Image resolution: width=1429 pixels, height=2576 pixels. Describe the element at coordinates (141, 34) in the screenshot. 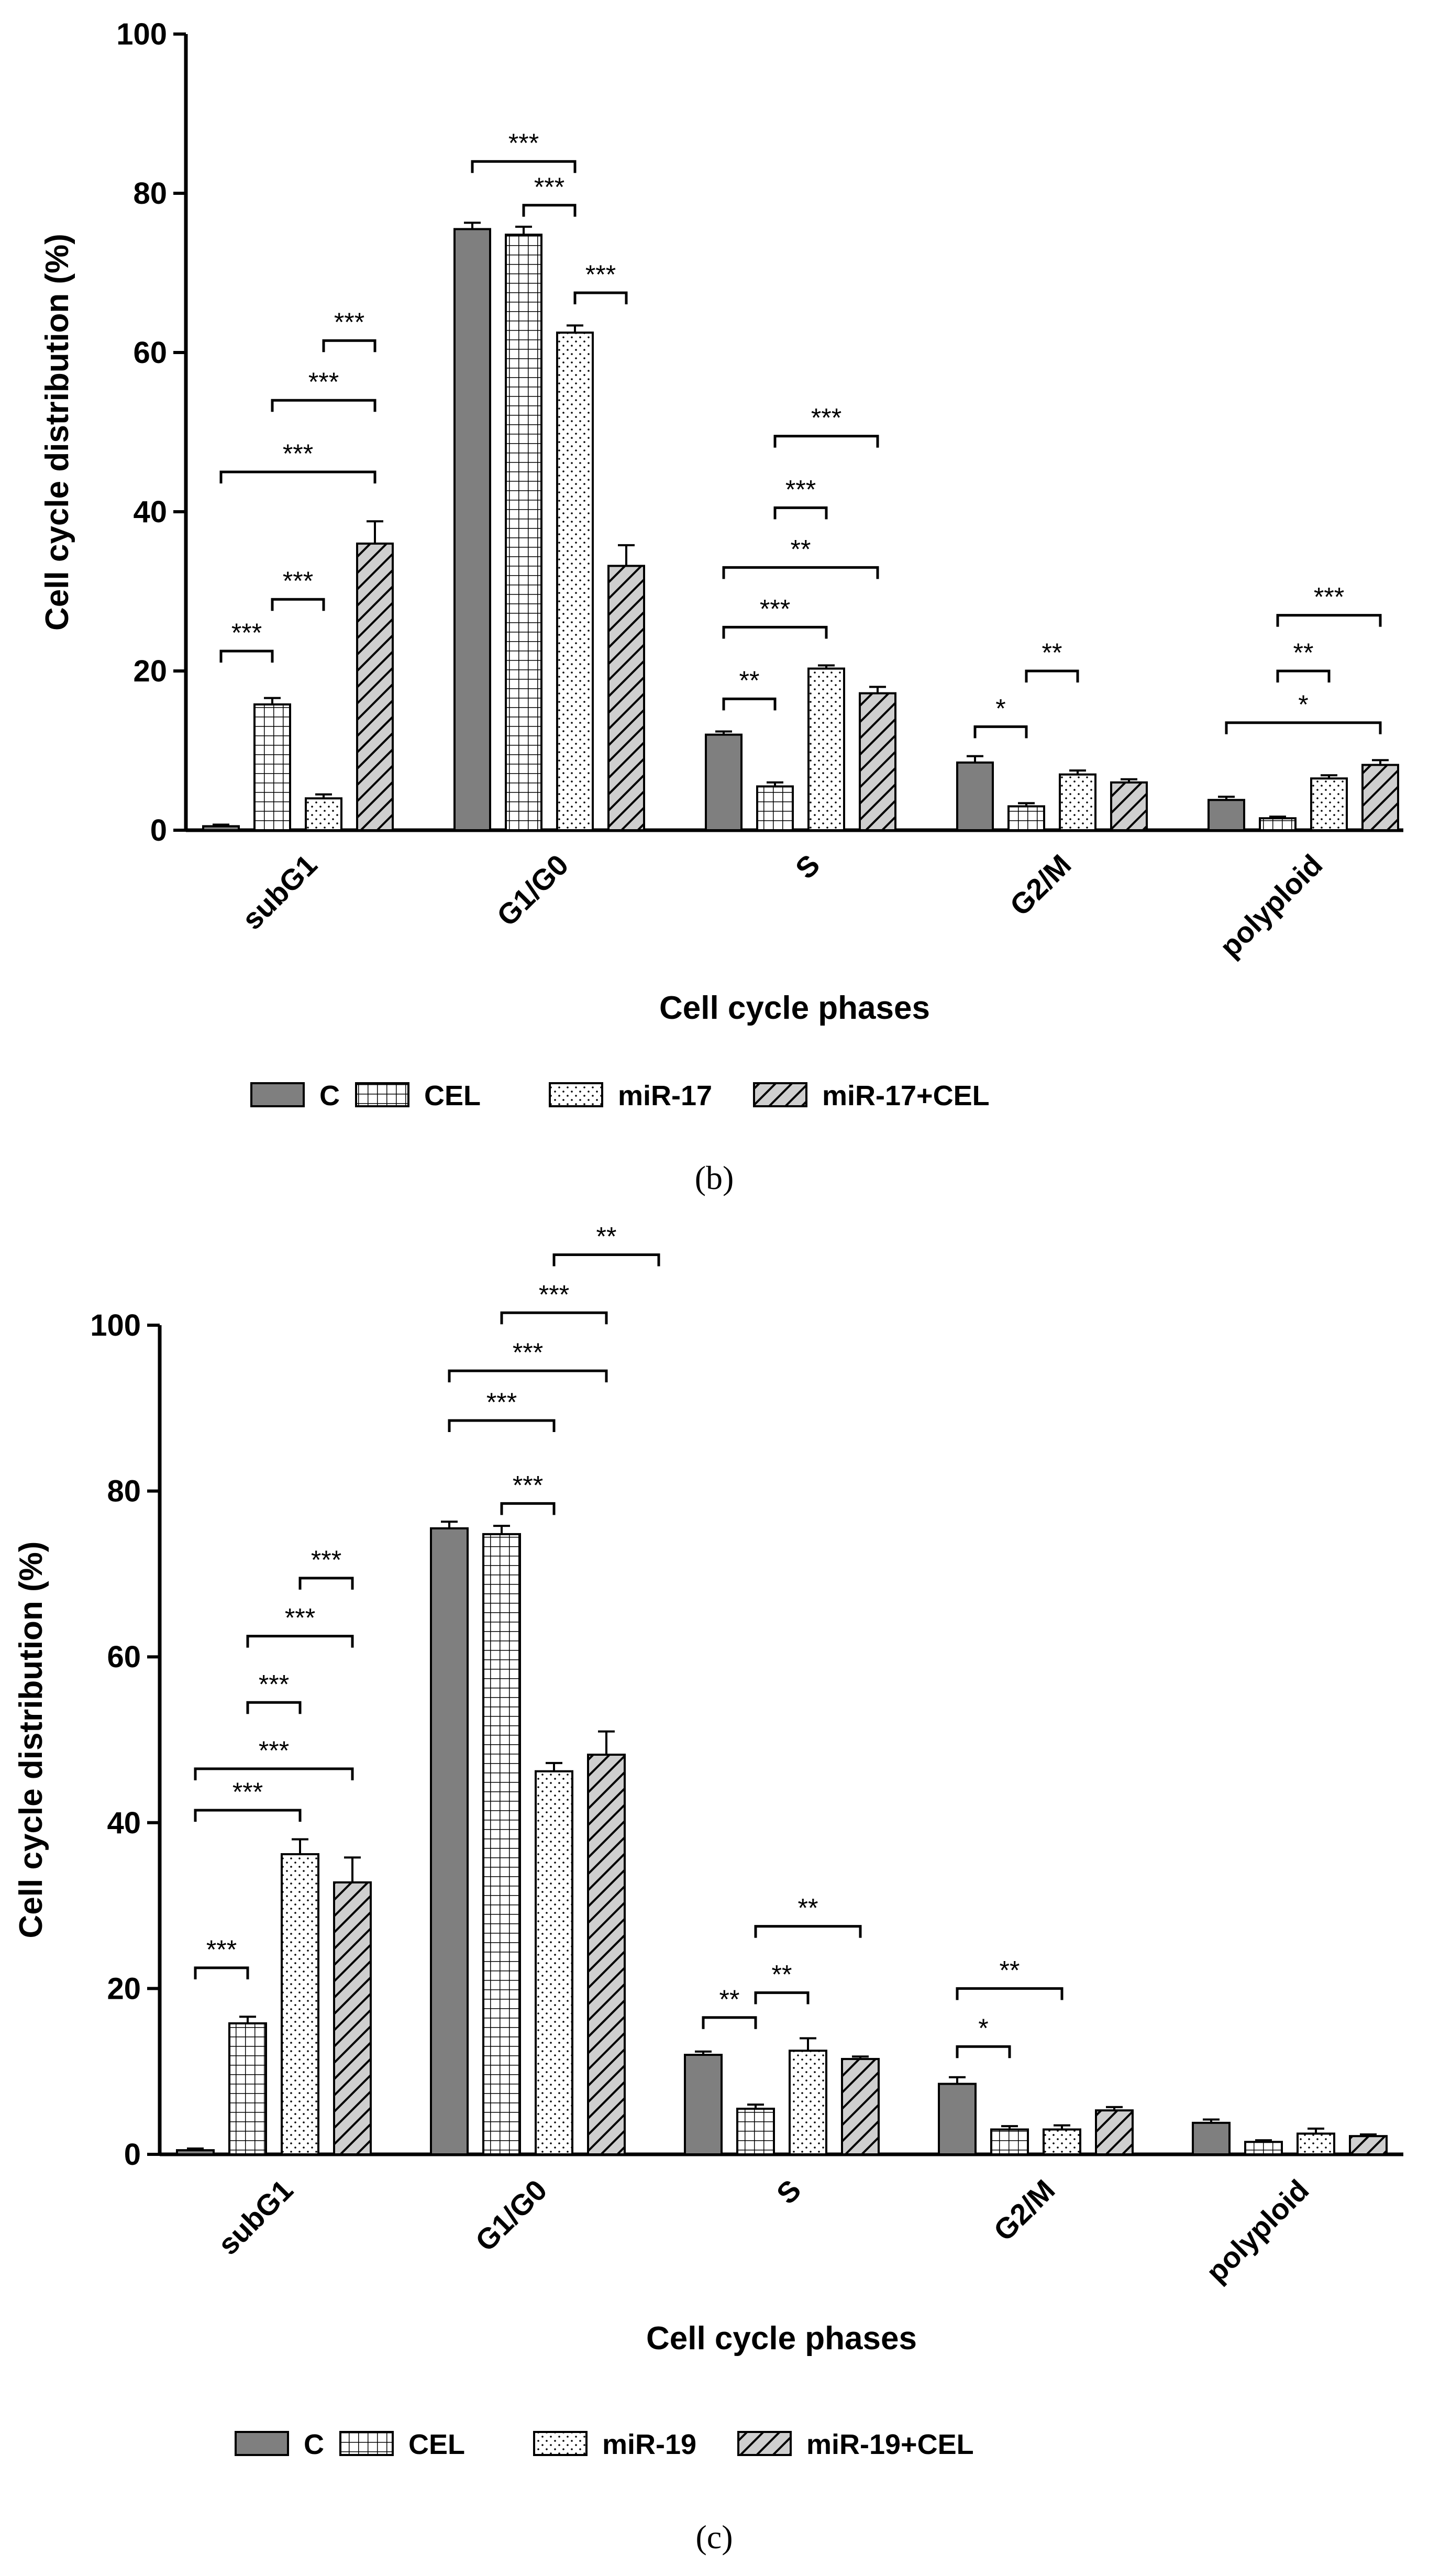

I see `y-tick-label: 100` at that location.